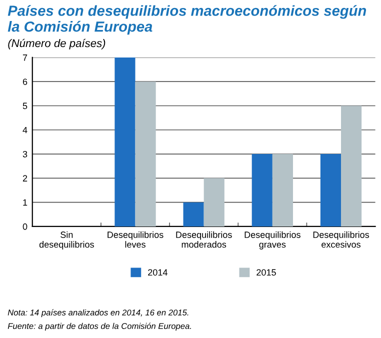 This screenshot has width=381, height=338. I want to click on chart-title: Países con desequilibrios macroeconómicos según la Comisión Europea, so click(187, 20).